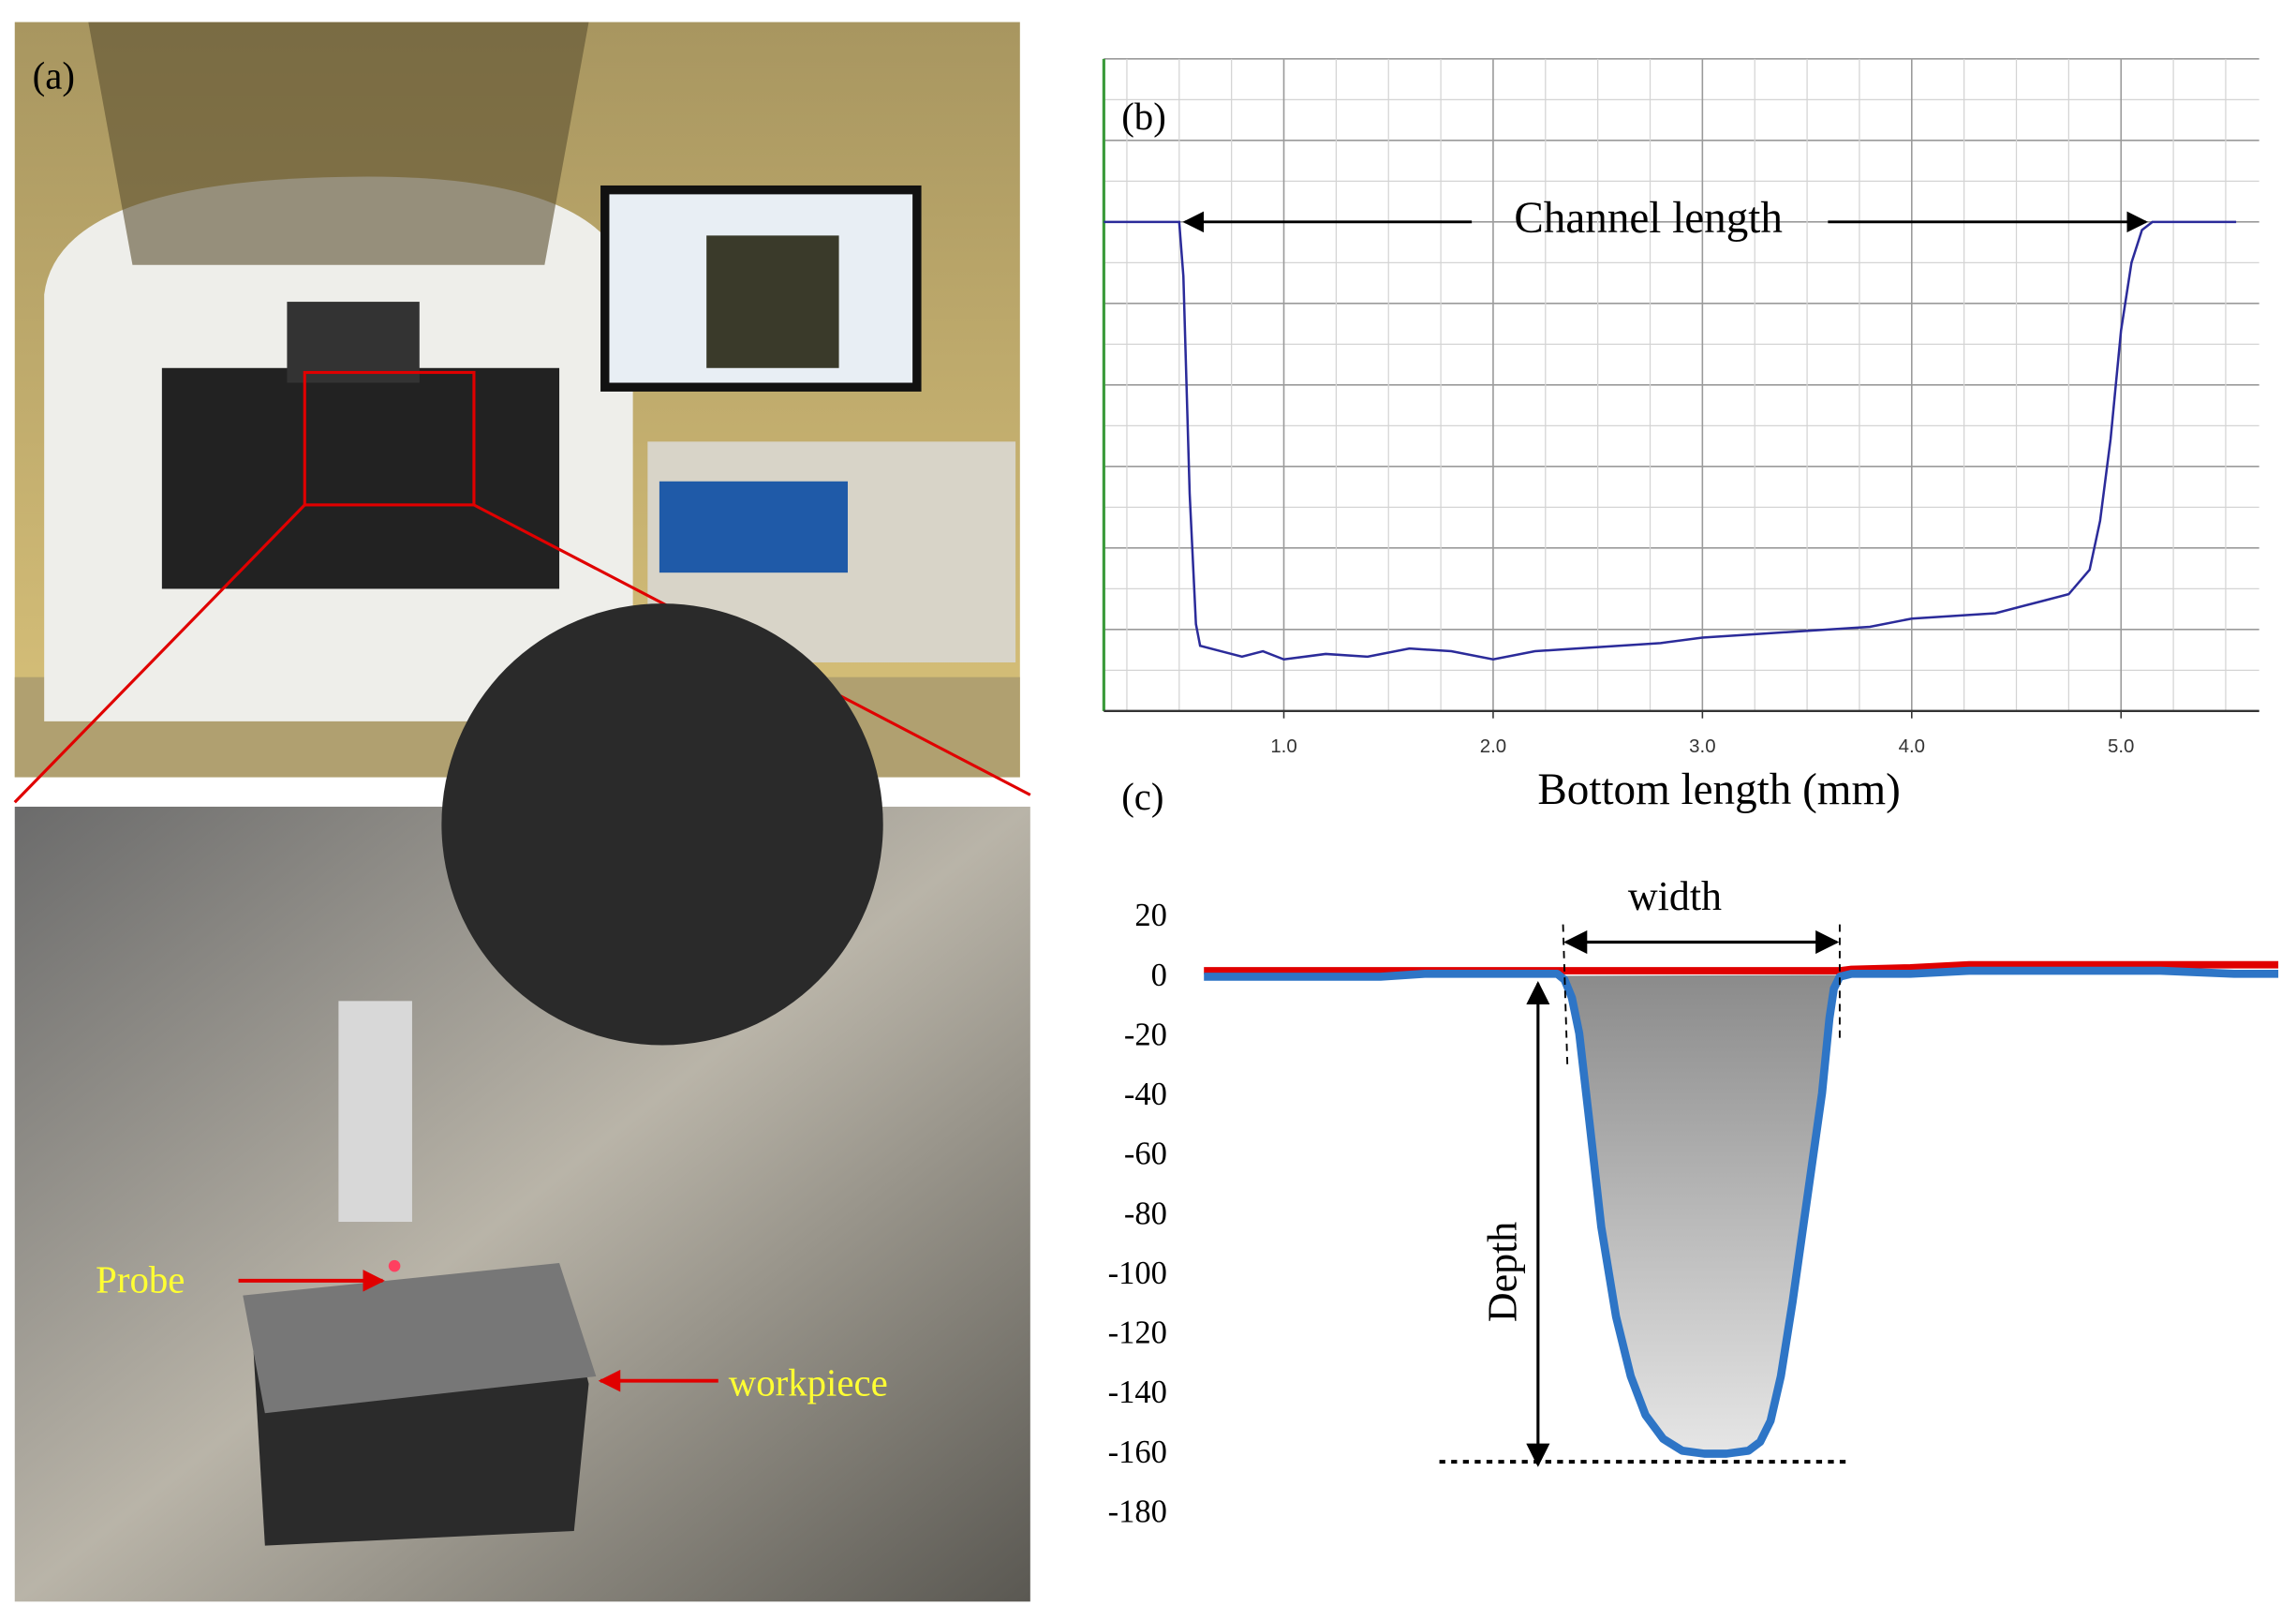 The image size is (2296, 1620). What do you see at coordinates (54, 75) in the screenshot?
I see `panel-label: (a)` at bounding box center [54, 75].